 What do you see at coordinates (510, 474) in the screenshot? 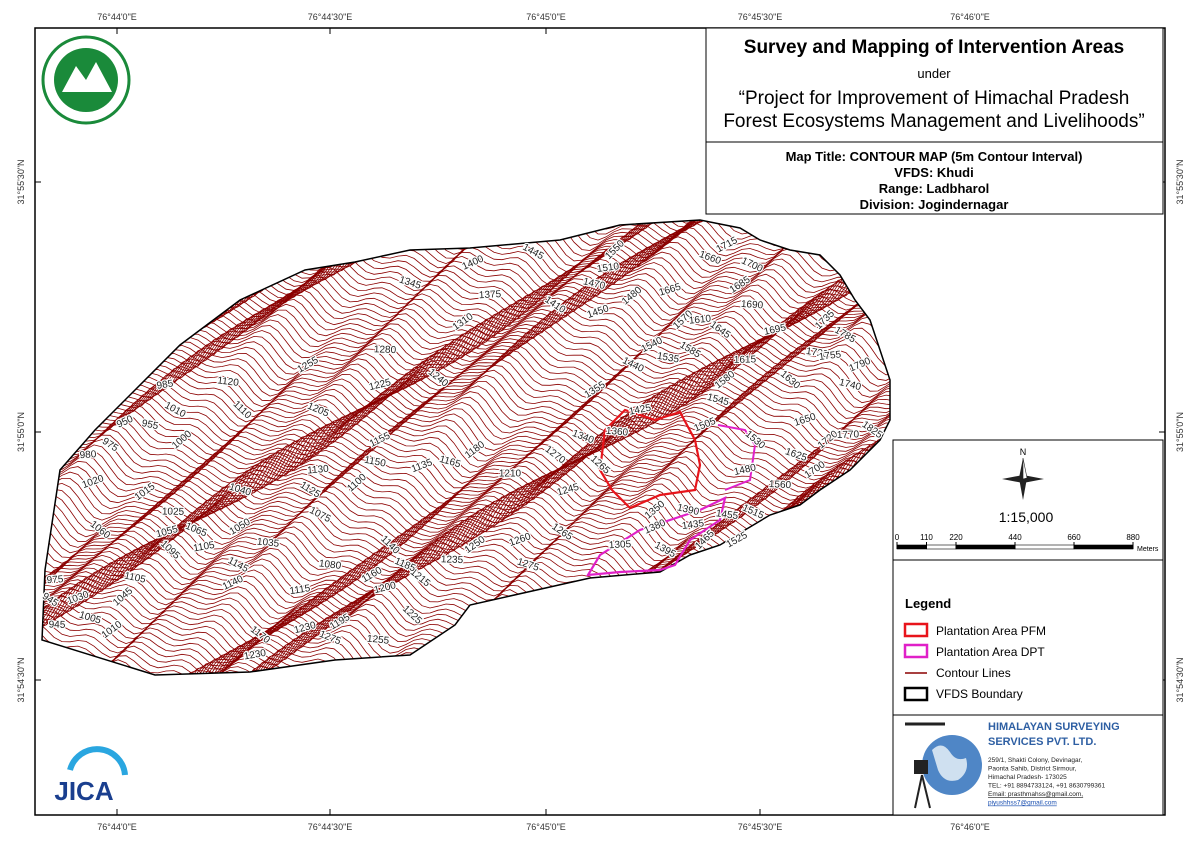
I see `contour-label: 1210` at bounding box center [510, 474].